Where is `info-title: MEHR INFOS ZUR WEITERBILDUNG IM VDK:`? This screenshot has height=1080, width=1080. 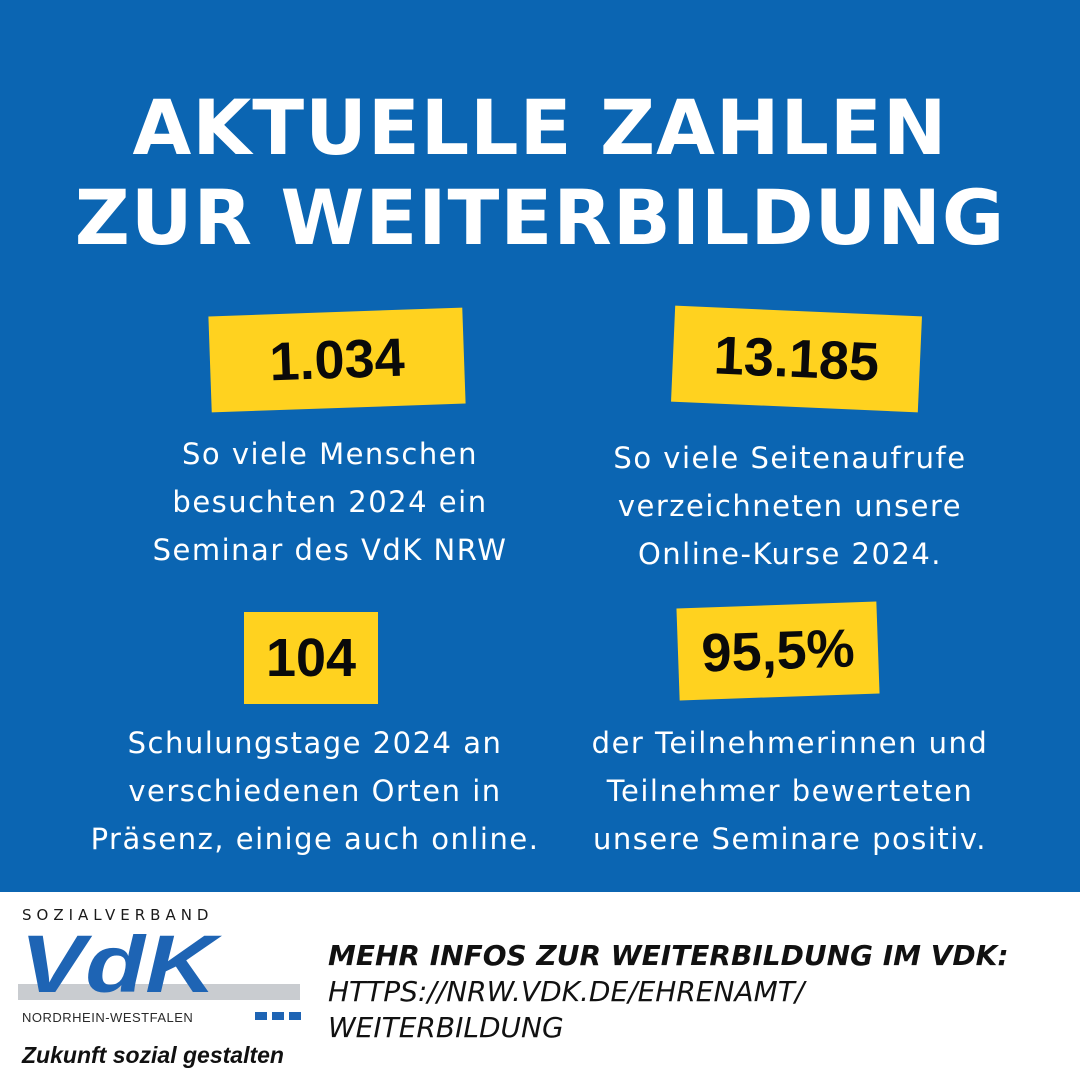
info-title: MEHR INFOS ZUR WEITERBILDUNG IM VDK: is located at coordinates (668, 955).